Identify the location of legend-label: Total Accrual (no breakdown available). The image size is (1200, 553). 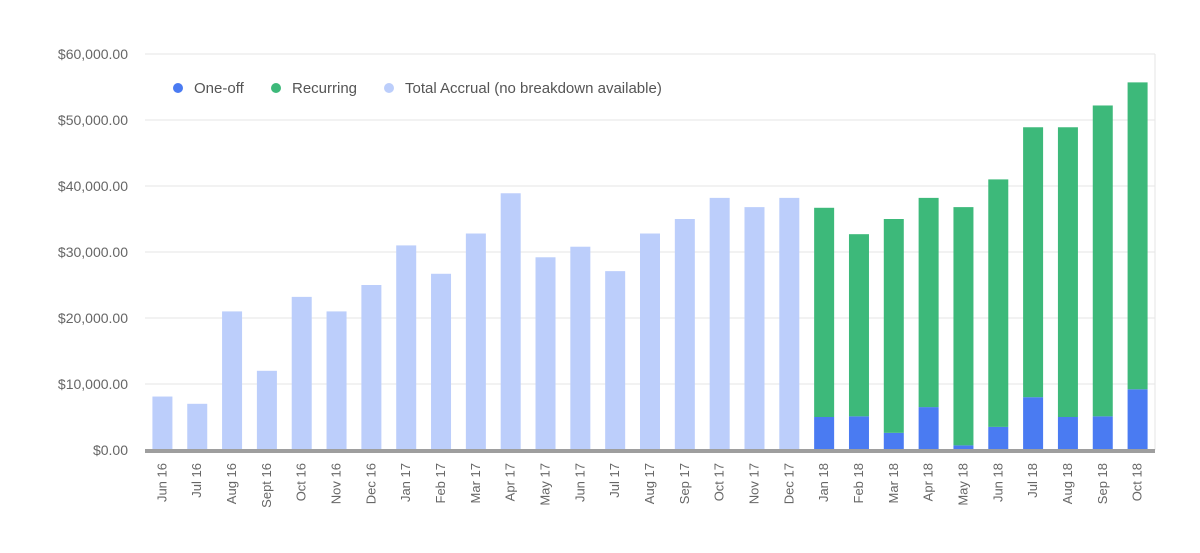
(533, 88).